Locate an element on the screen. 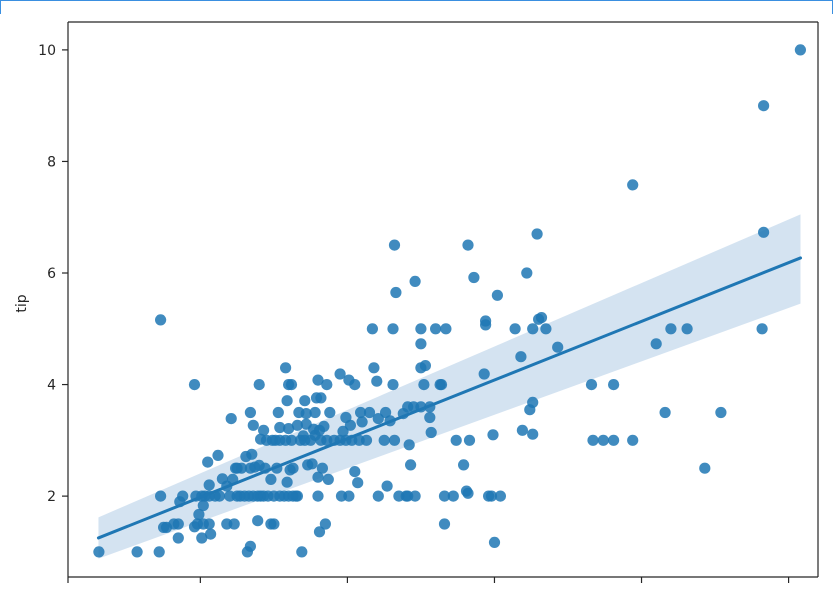  y-tick-label: 6 is located at coordinates (51, 274).